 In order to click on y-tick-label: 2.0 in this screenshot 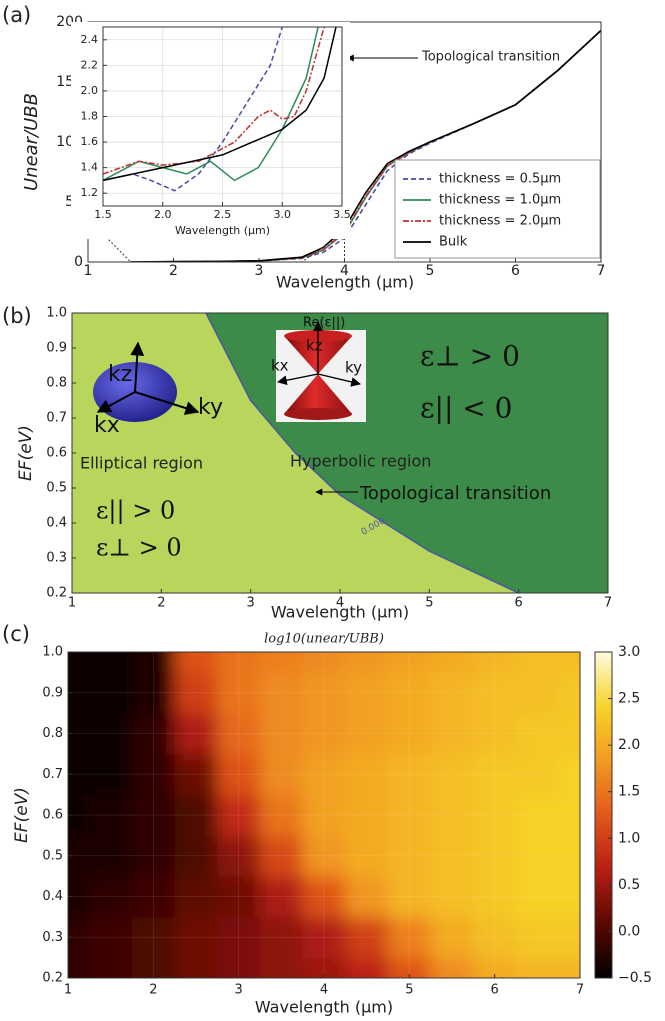, I will do `click(90, 90)`.